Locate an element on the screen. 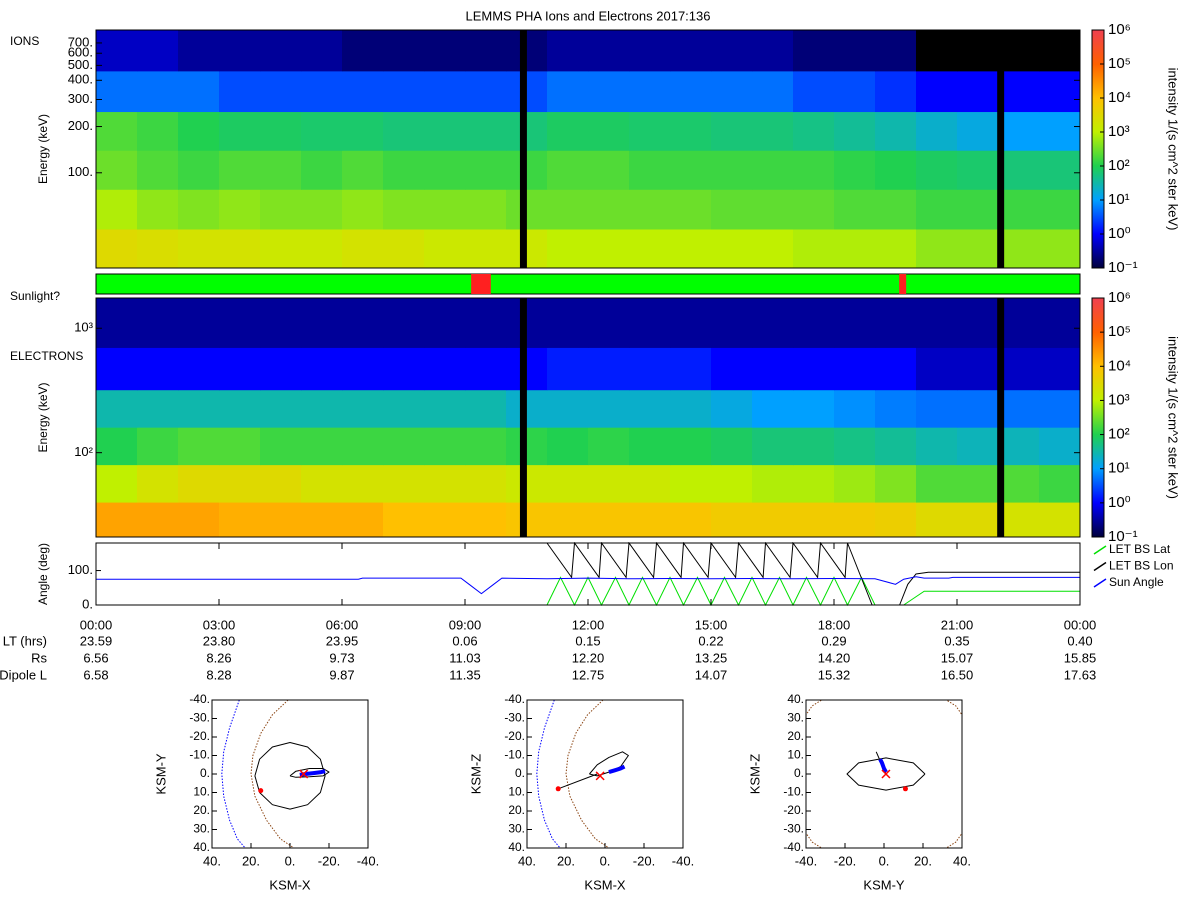  ephemeris-label: LT (hrs) is located at coordinates (25, 640).